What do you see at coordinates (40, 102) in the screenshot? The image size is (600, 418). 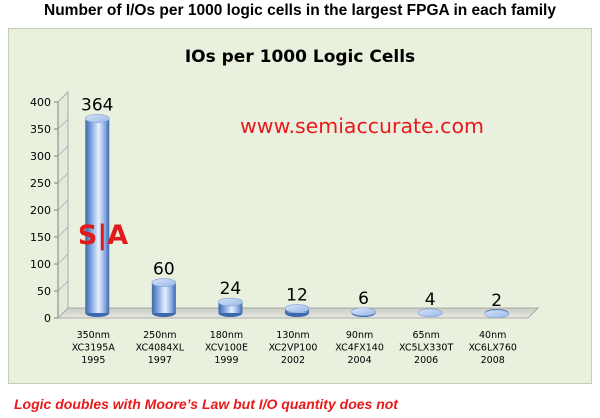 I see `y-tick-label: 400` at bounding box center [40, 102].